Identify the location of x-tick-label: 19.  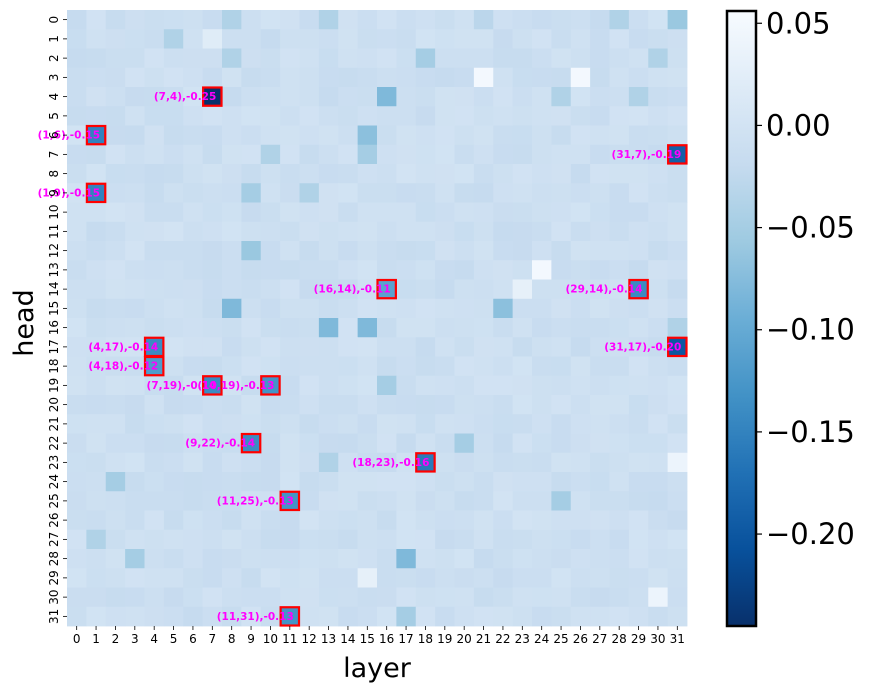
(444, 639).